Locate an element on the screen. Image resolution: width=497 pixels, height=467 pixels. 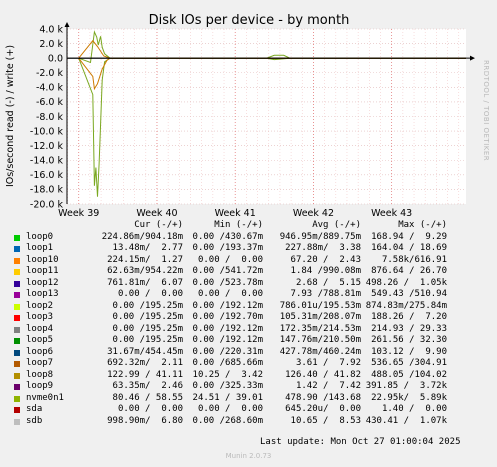
legend-cur: 761.81m/ 6.07 is located at coordinates (145, 282).